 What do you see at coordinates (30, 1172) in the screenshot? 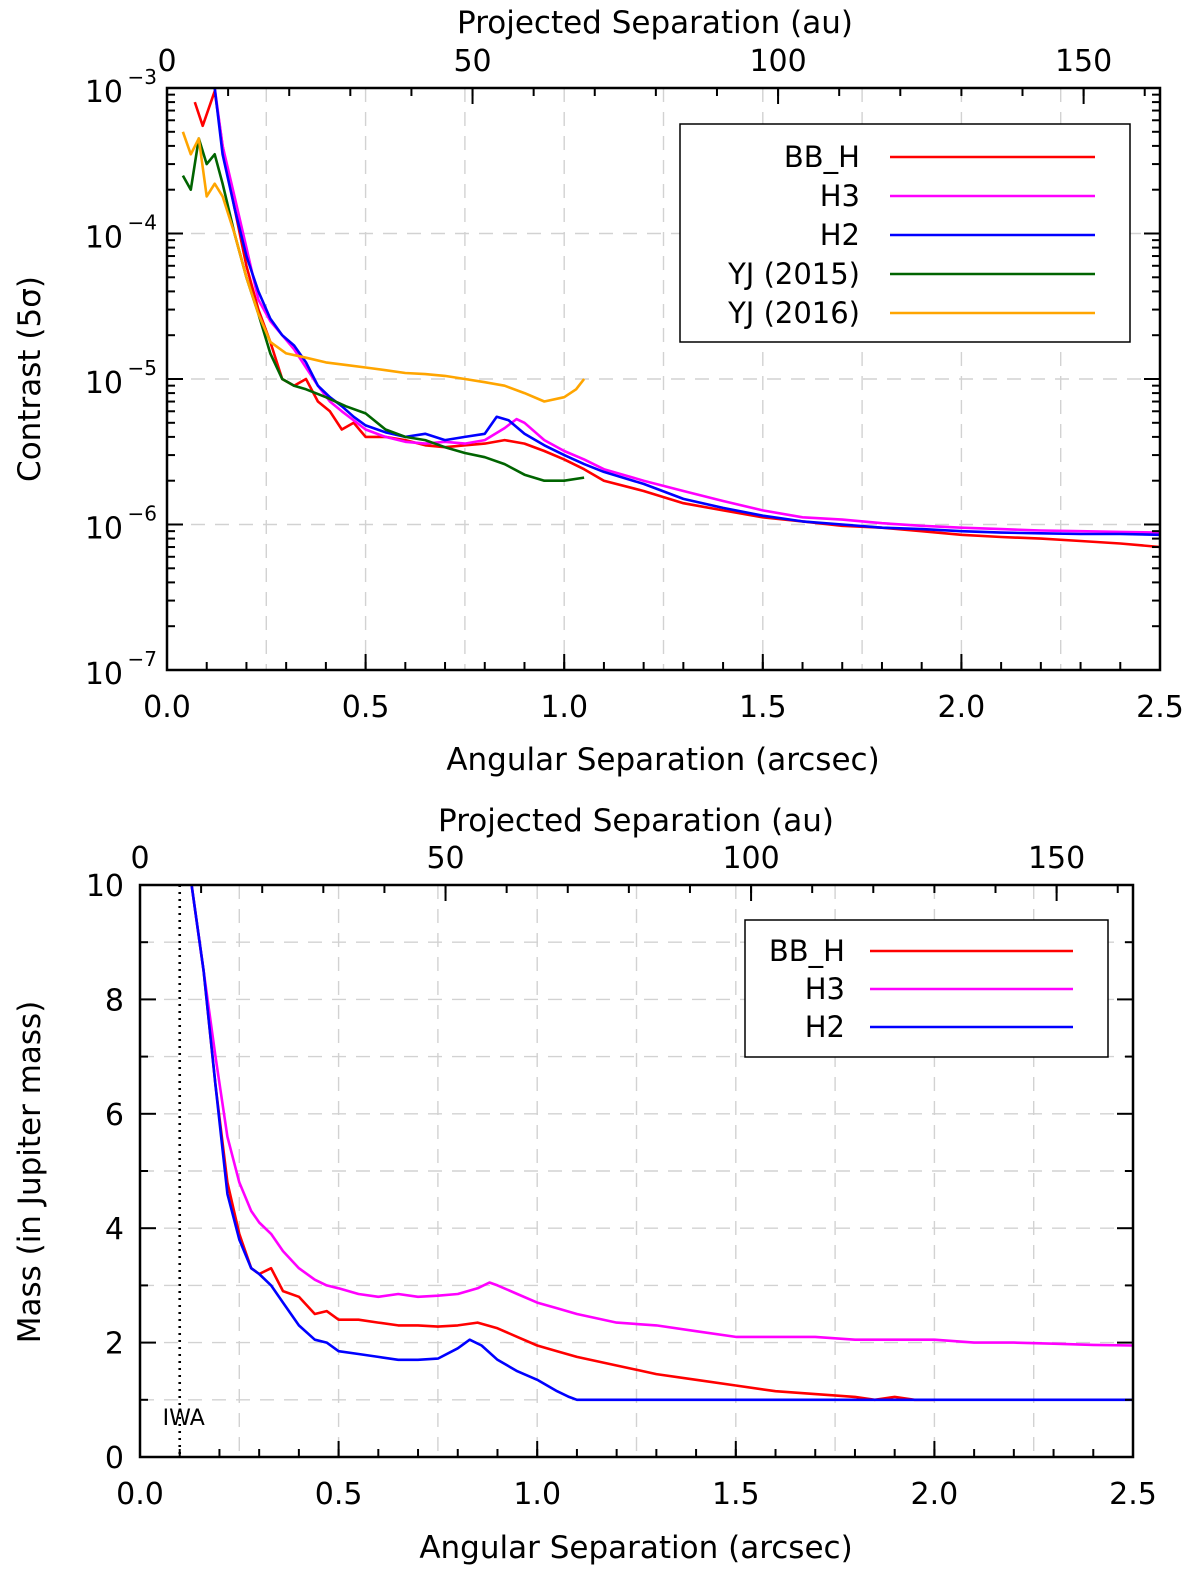
I see `mass-y-axis-title: Mass (in Jupiter mass)` at bounding box center [30, 1172].